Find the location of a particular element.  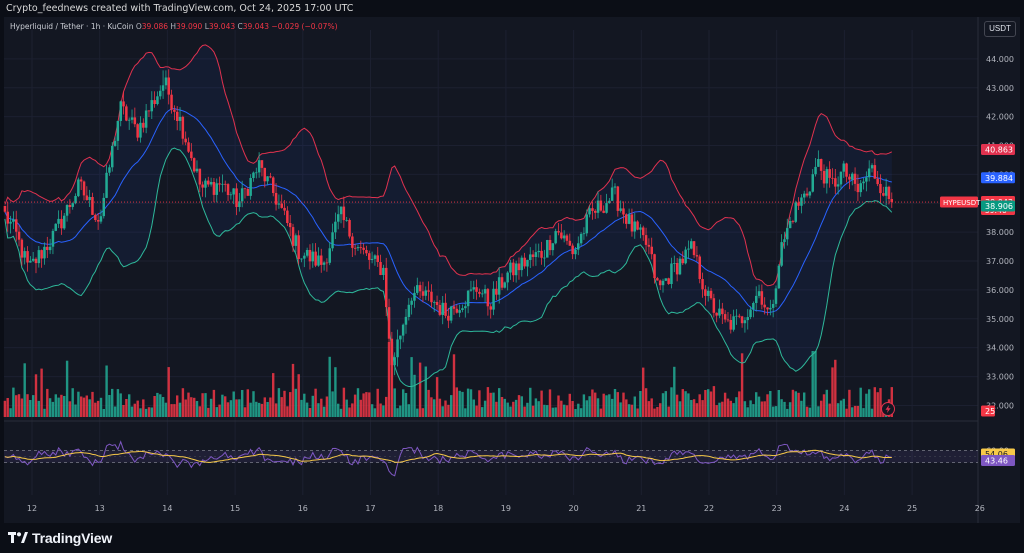

low-value: 39.043 is located at coordinates (222, 26).